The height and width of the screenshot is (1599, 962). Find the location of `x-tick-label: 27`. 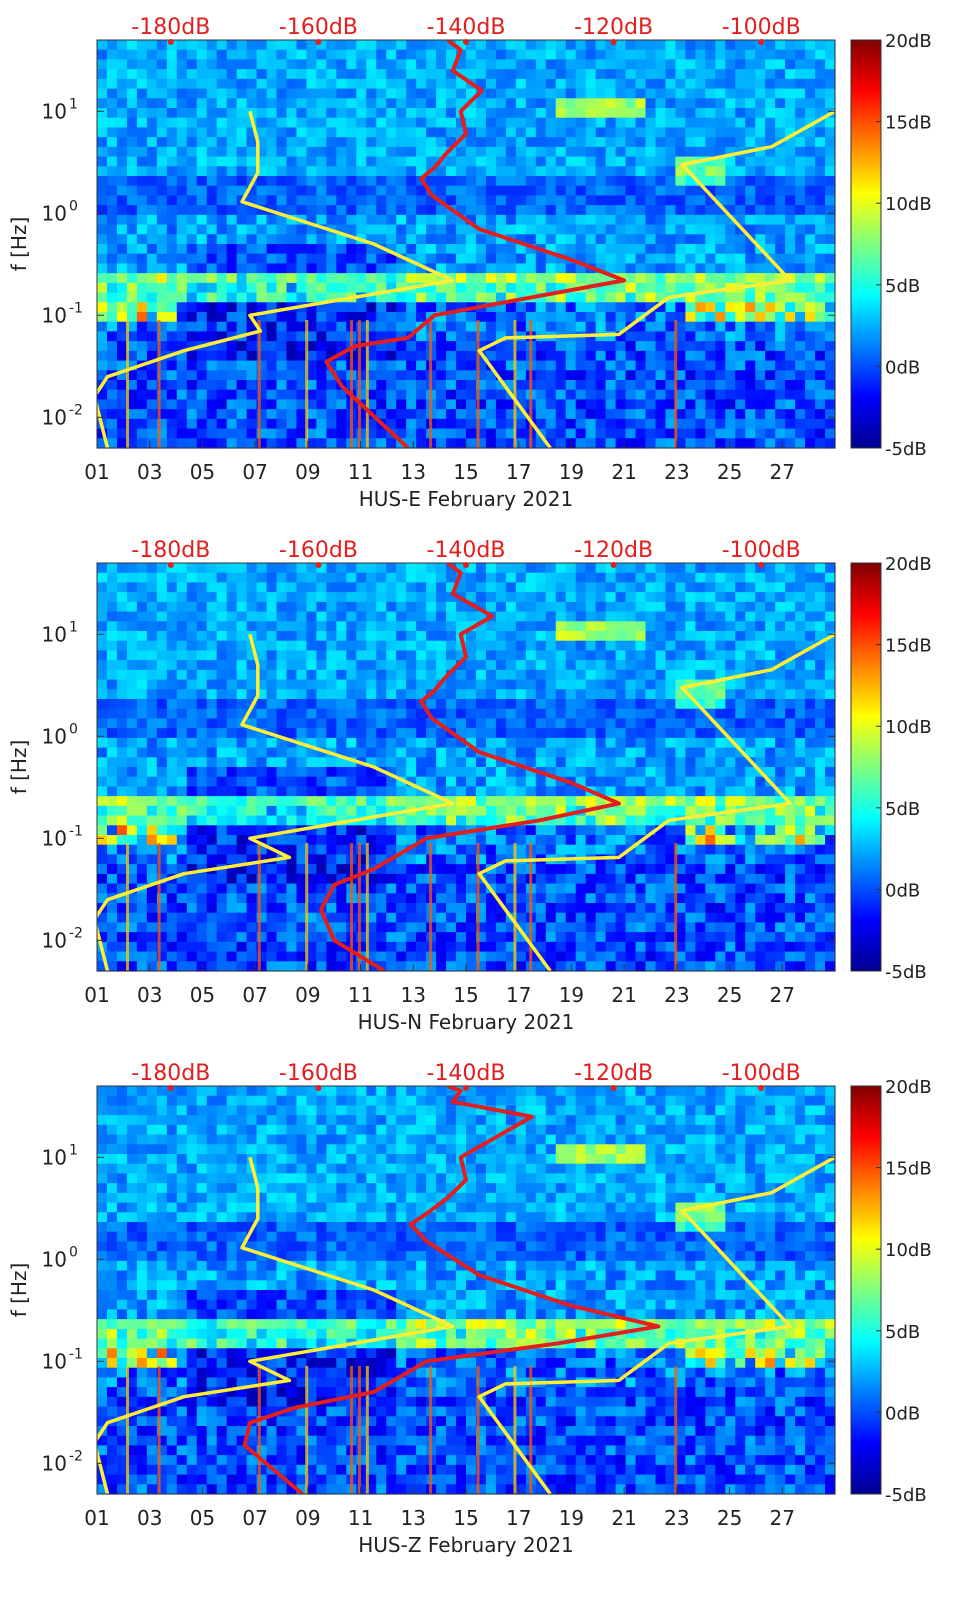

x-tick-label: 27 is located at coordinates (782, 1518).